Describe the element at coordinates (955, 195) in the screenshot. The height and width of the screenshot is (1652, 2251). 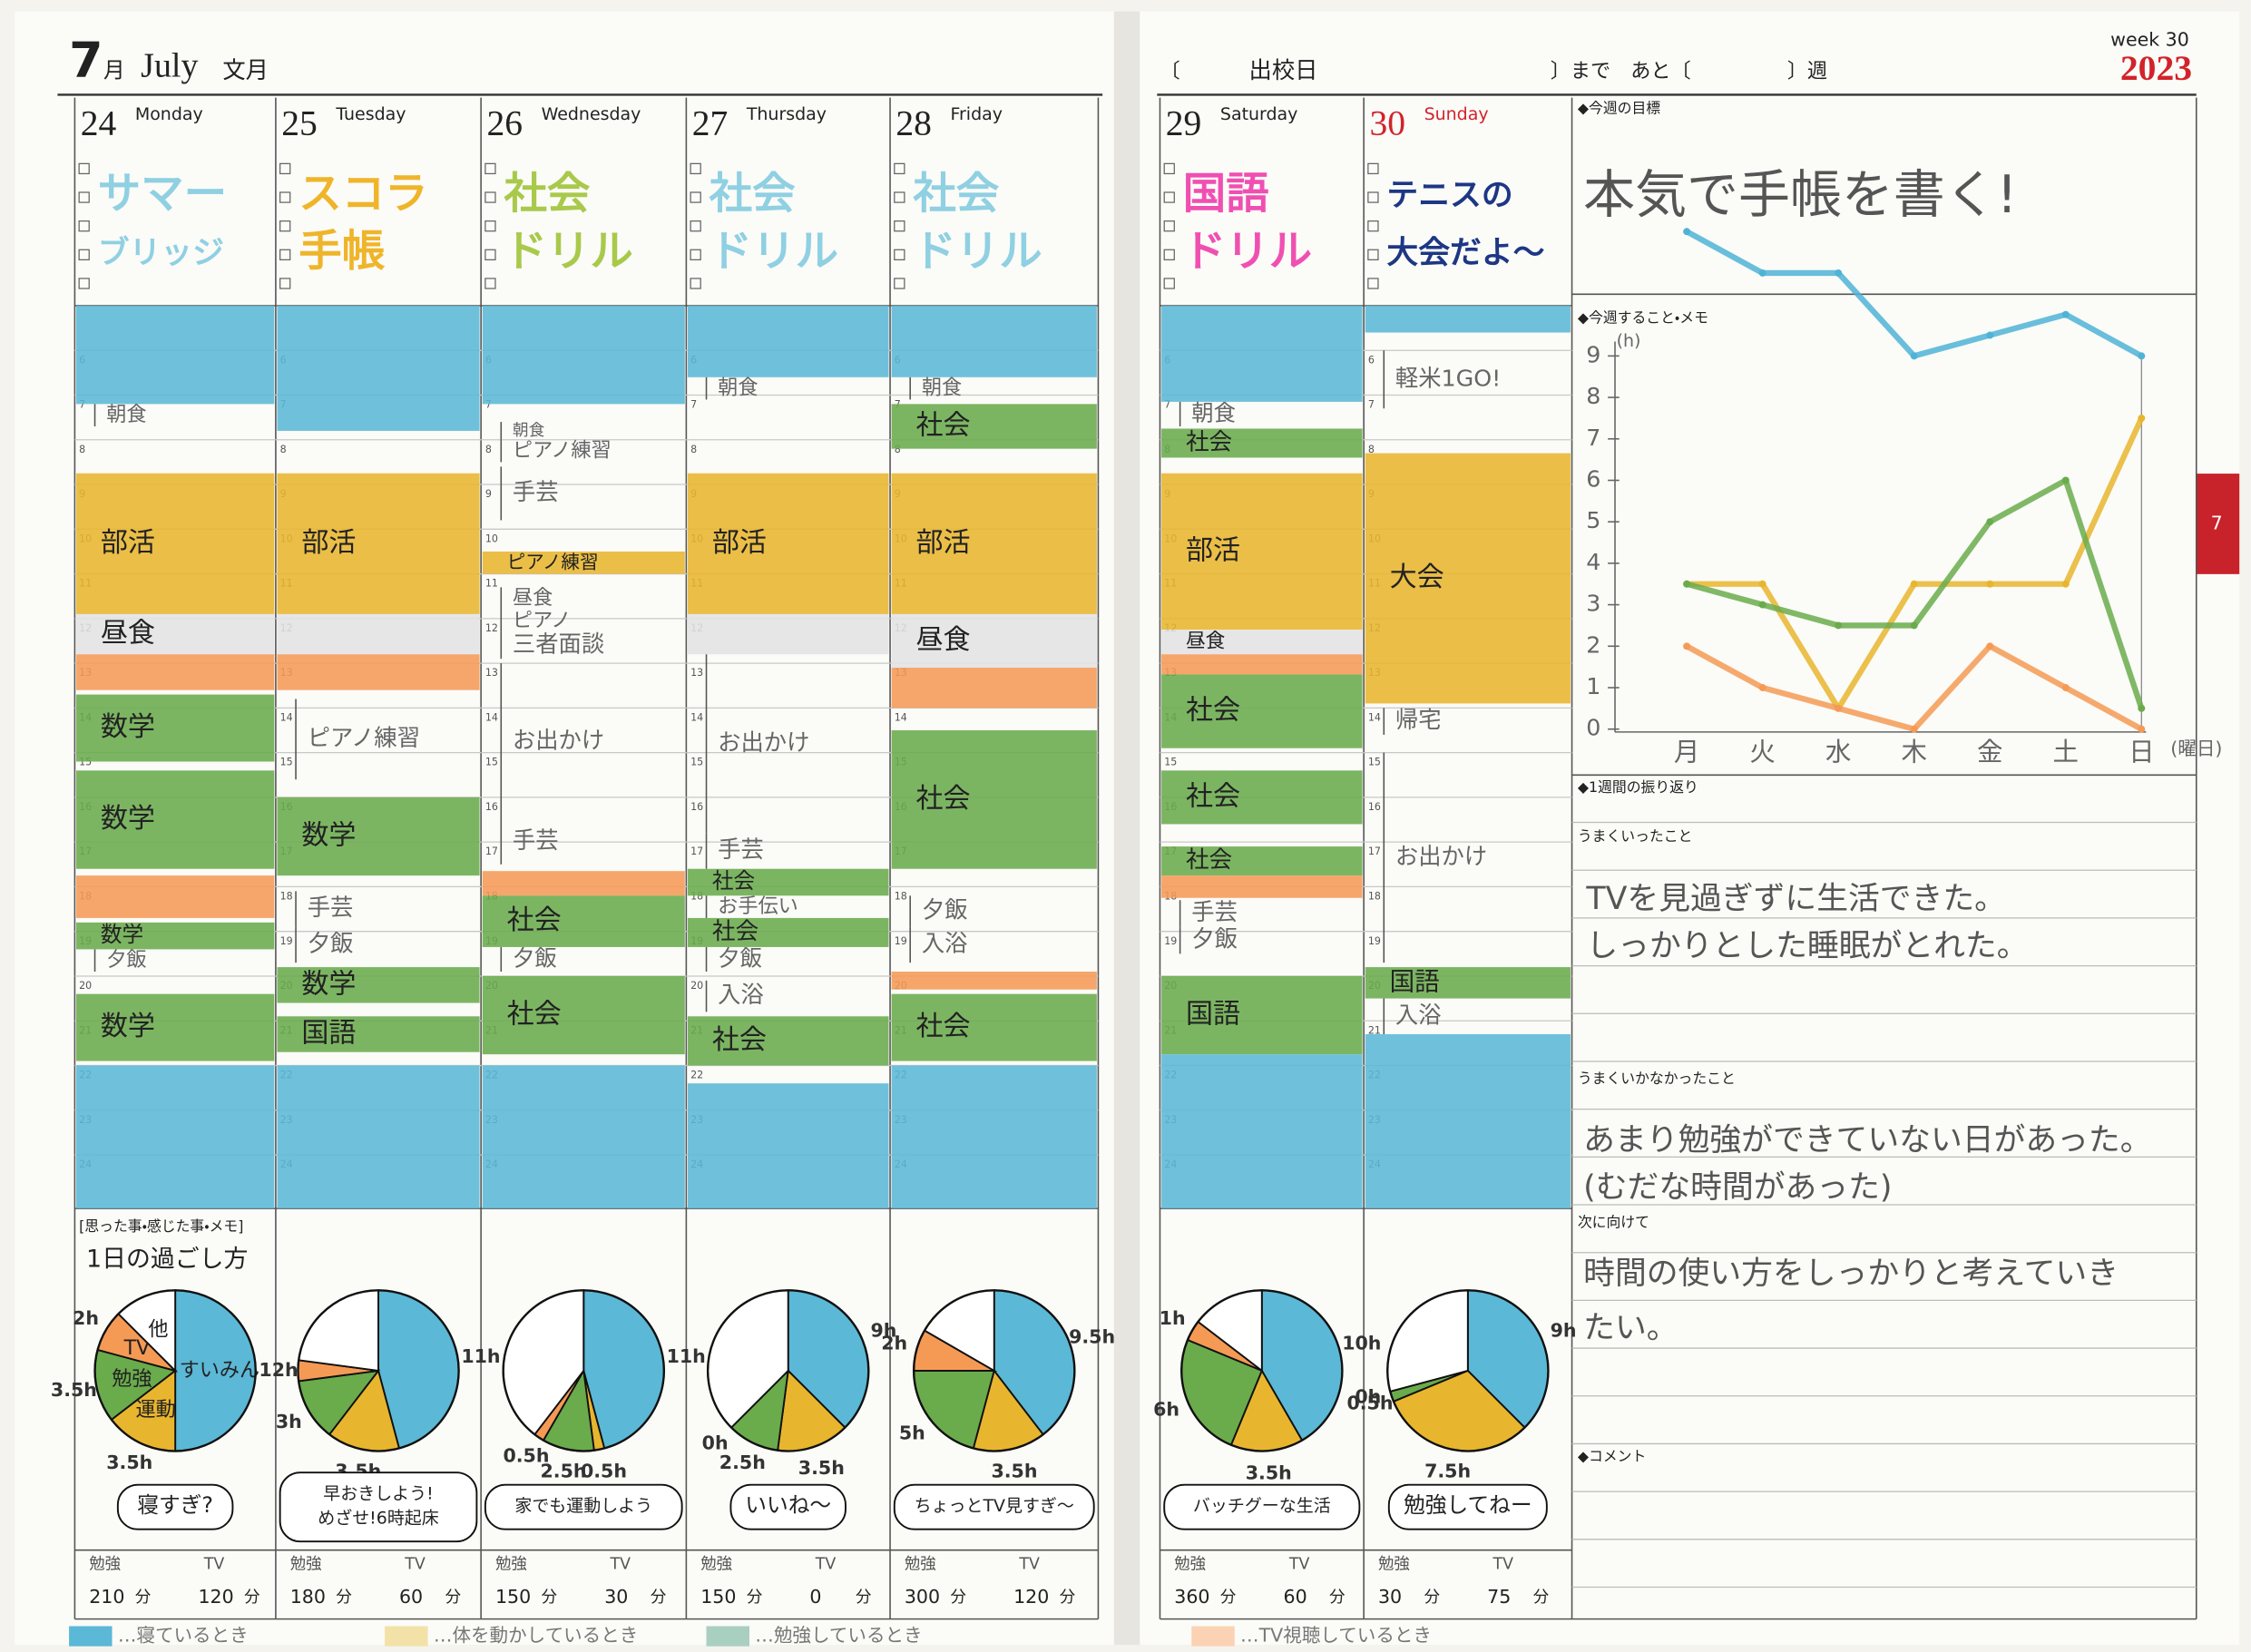
I see `todo-text: 社会` at that location.